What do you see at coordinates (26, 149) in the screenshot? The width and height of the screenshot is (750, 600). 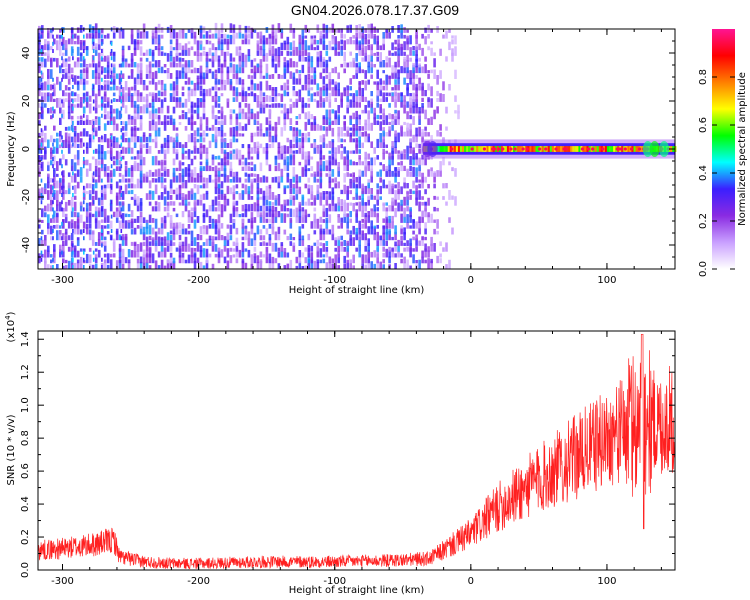 I see `y-tick-label: 0` at bounding box center [26, 149].